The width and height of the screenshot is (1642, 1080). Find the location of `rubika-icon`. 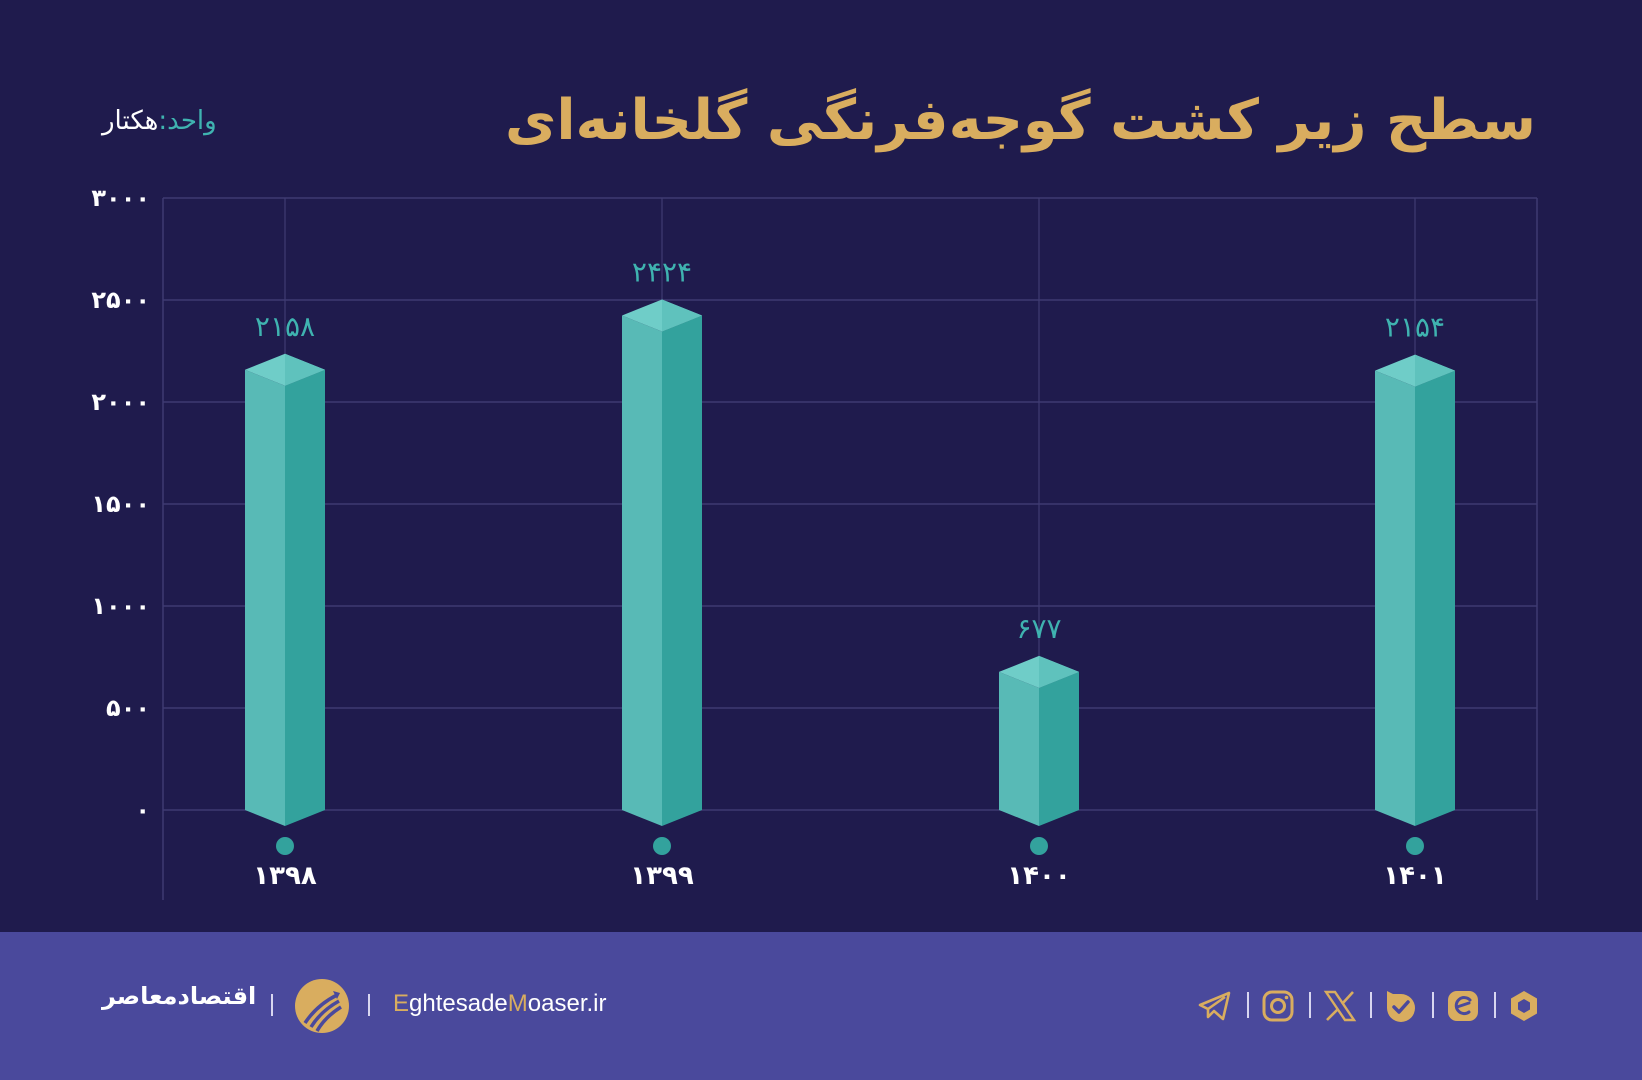

rubika-icon is located at coordinates (1524, 1006).